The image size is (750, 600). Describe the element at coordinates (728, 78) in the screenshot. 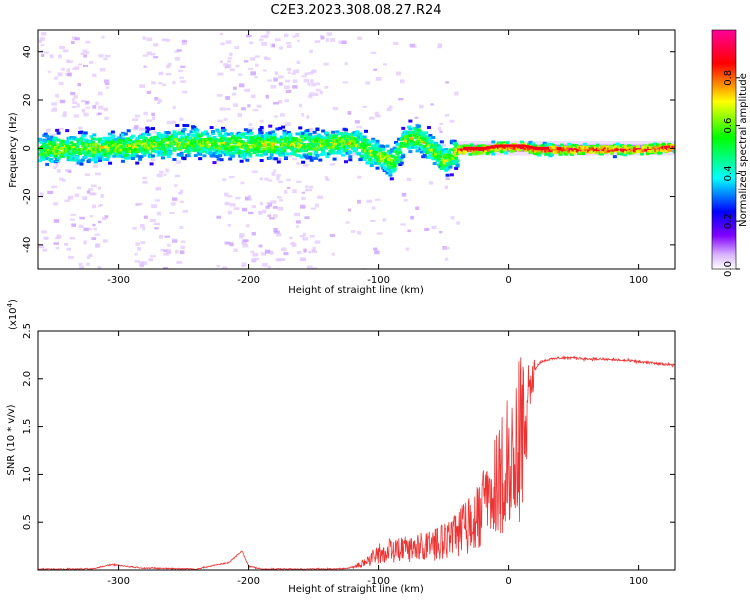

I see `colorbar-tick-label: 0.8` at that location.